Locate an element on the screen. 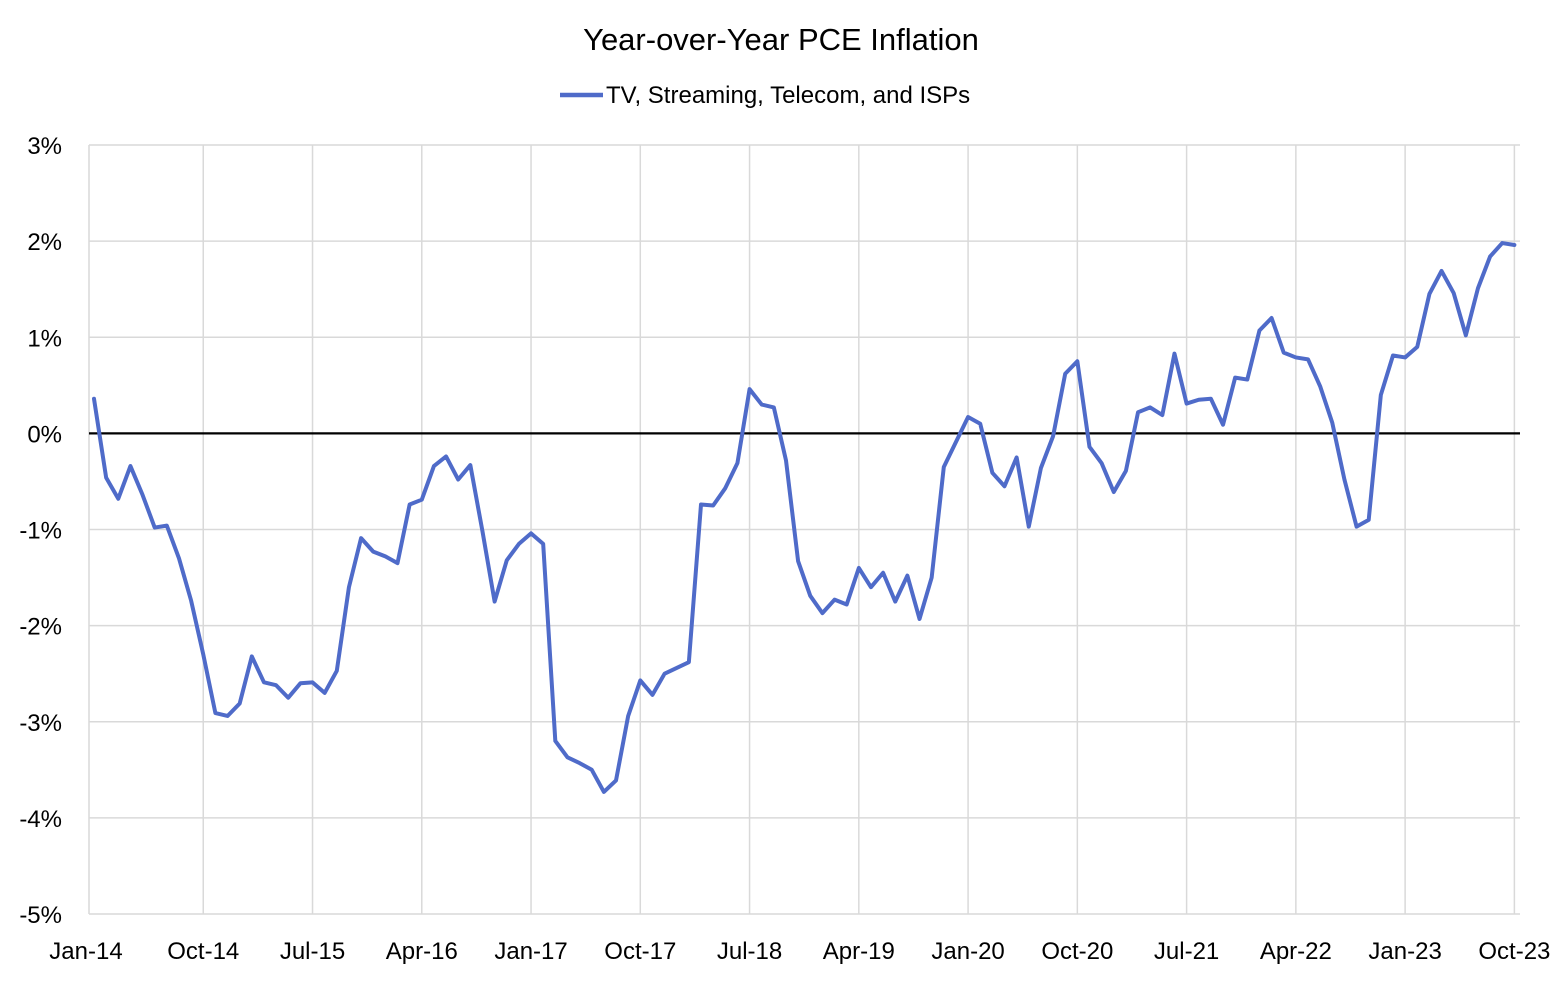 The height and width of the screenshot is (982, 1562). y-tick-label: 0% is located at coordinates (44, 434).